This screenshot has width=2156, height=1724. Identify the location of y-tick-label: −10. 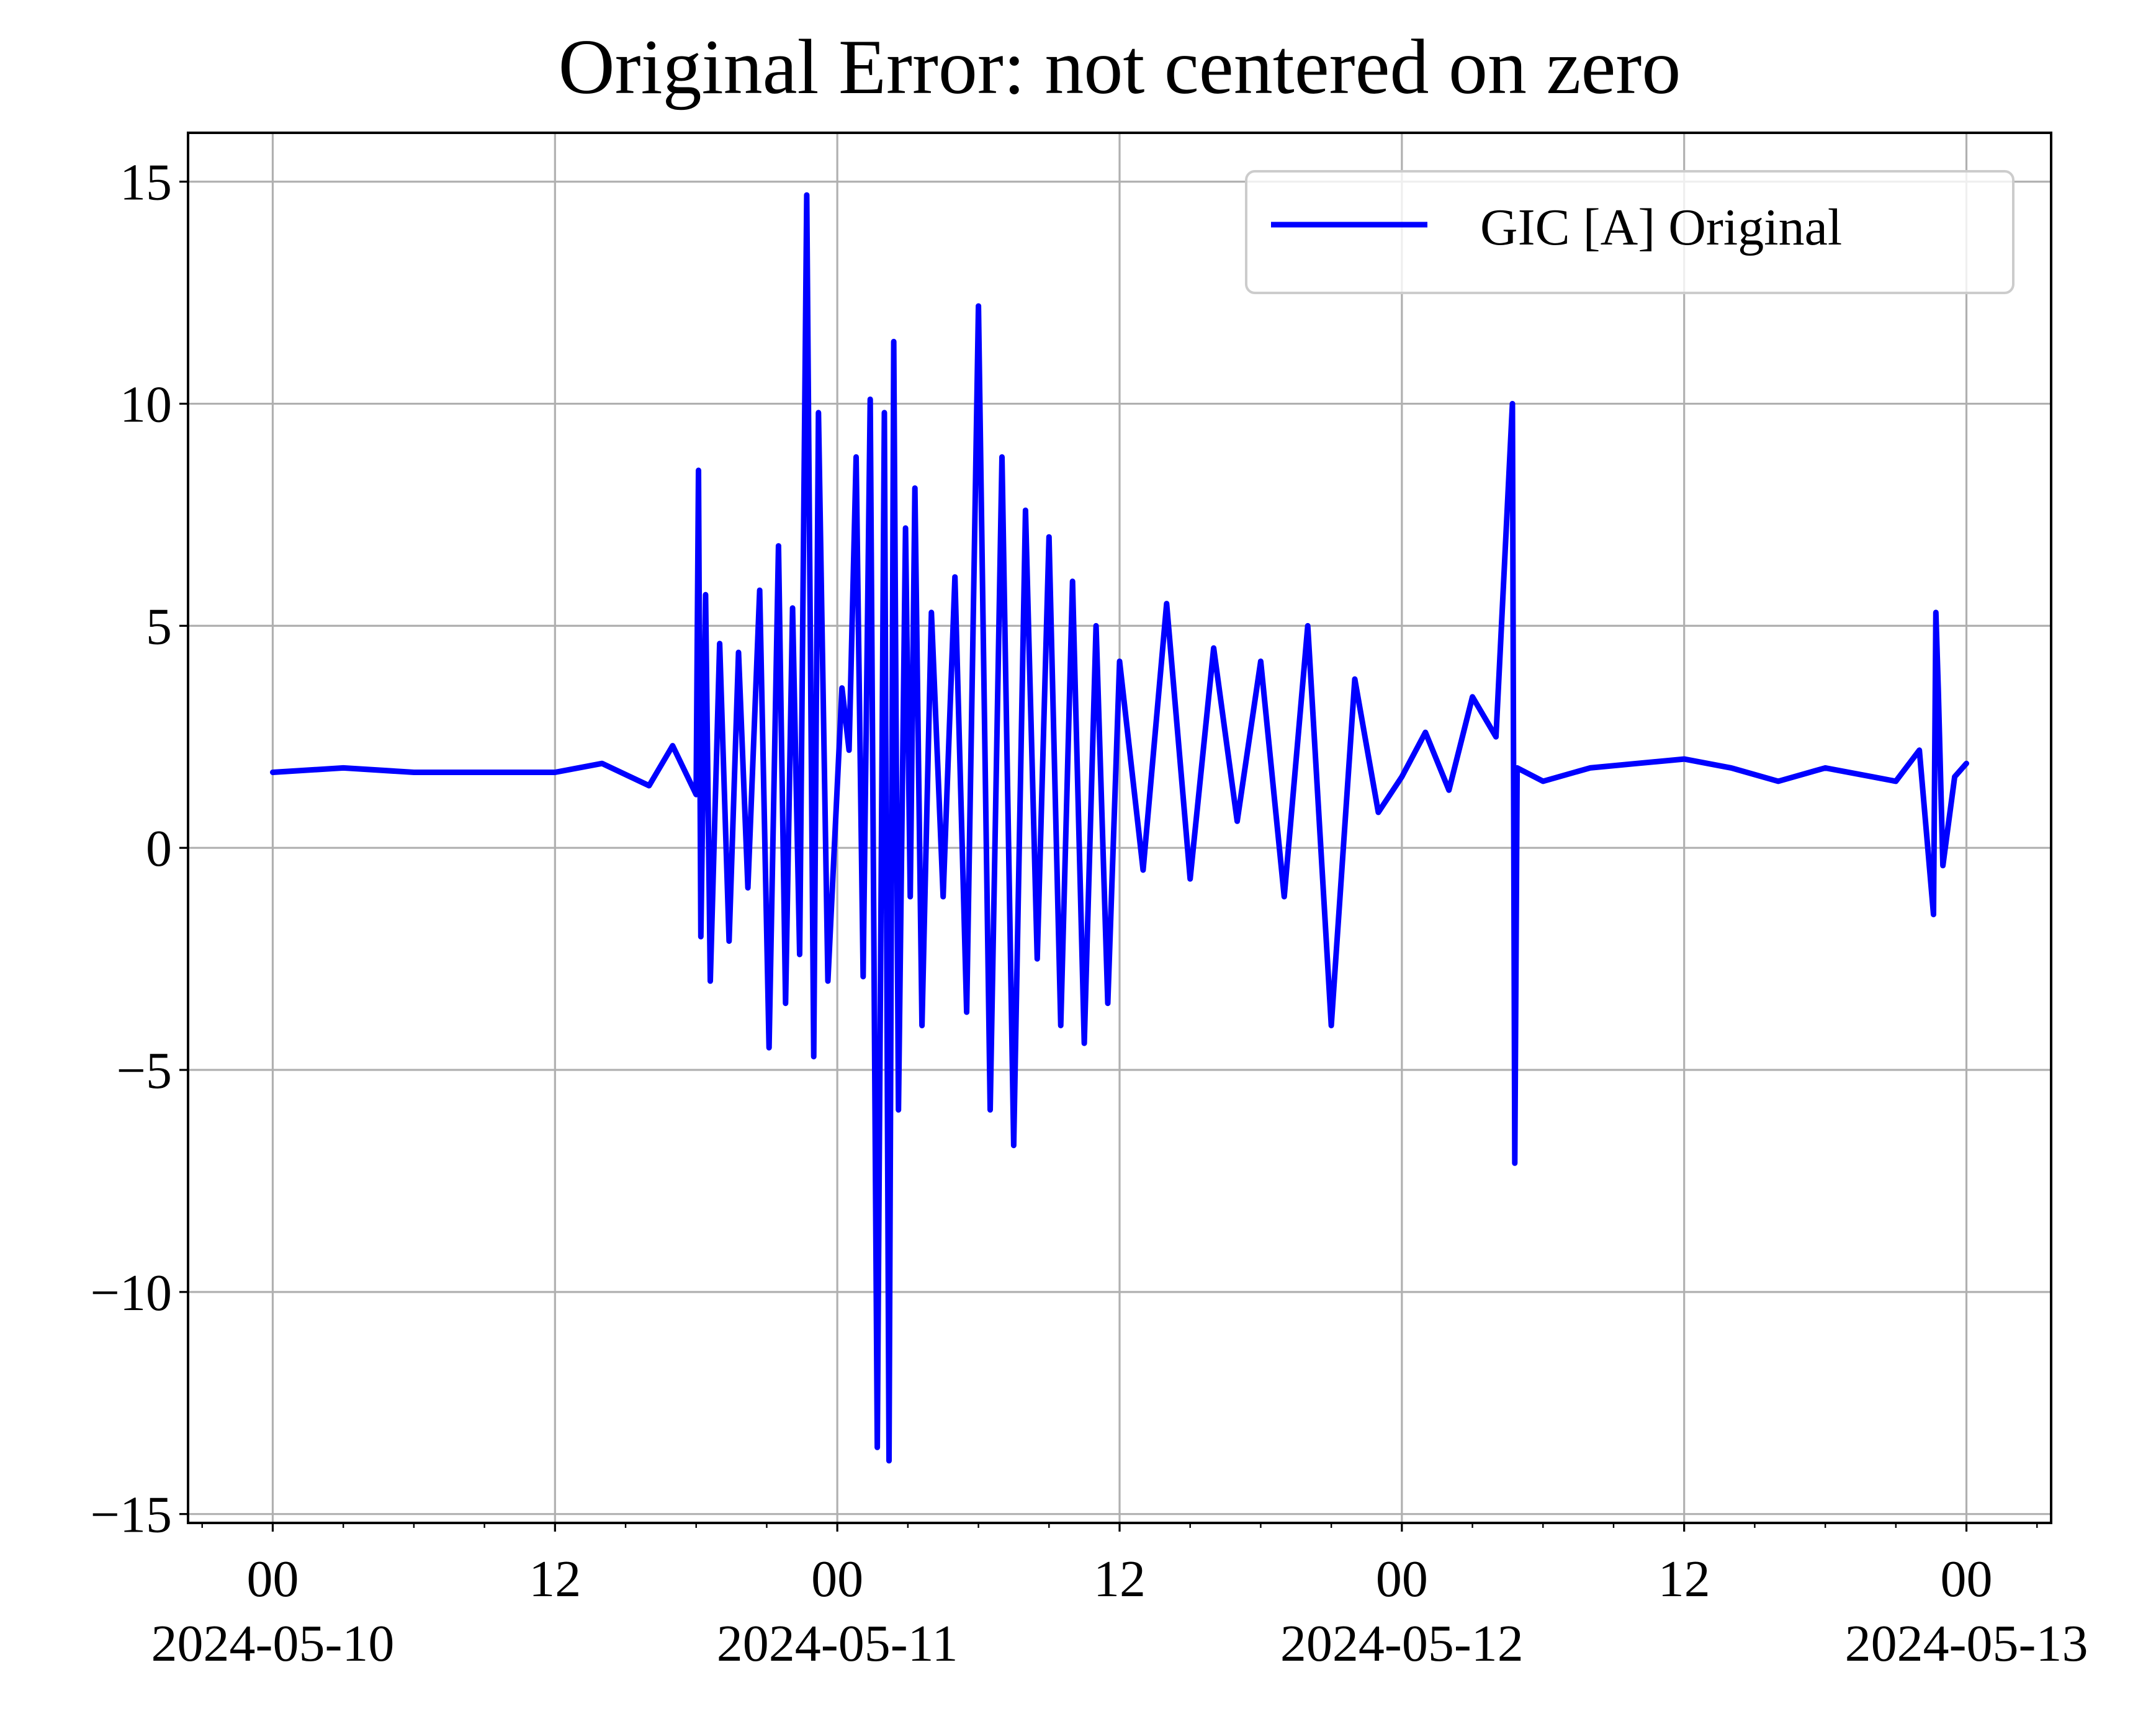
(131, 1293).